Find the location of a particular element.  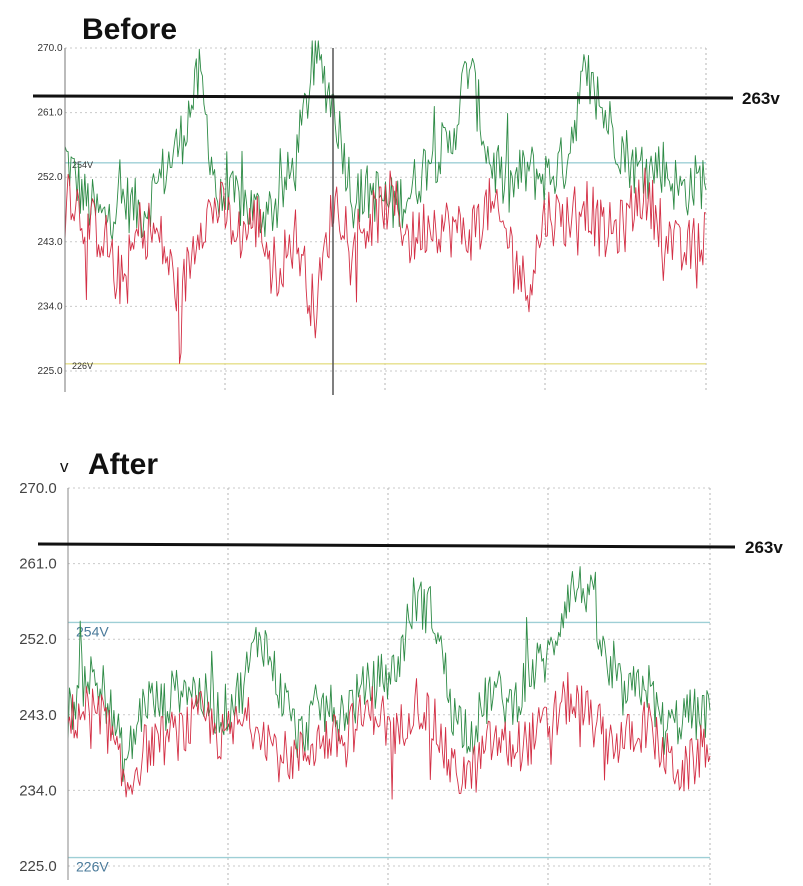

after-threshold-line is located at coordinates (386, 545).